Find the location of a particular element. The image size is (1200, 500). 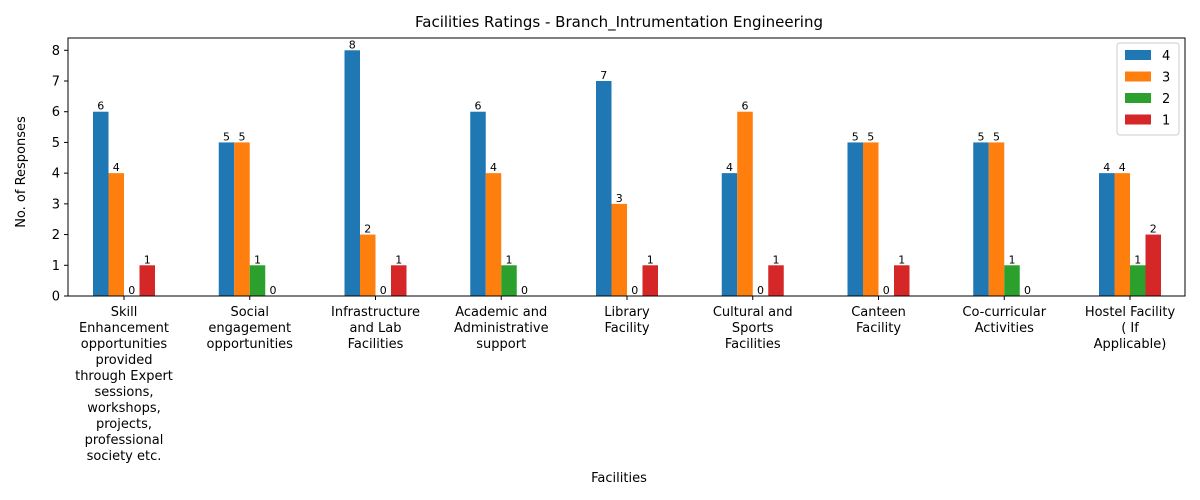

bar-value-label: 8 is located at coordinates (352, 44).